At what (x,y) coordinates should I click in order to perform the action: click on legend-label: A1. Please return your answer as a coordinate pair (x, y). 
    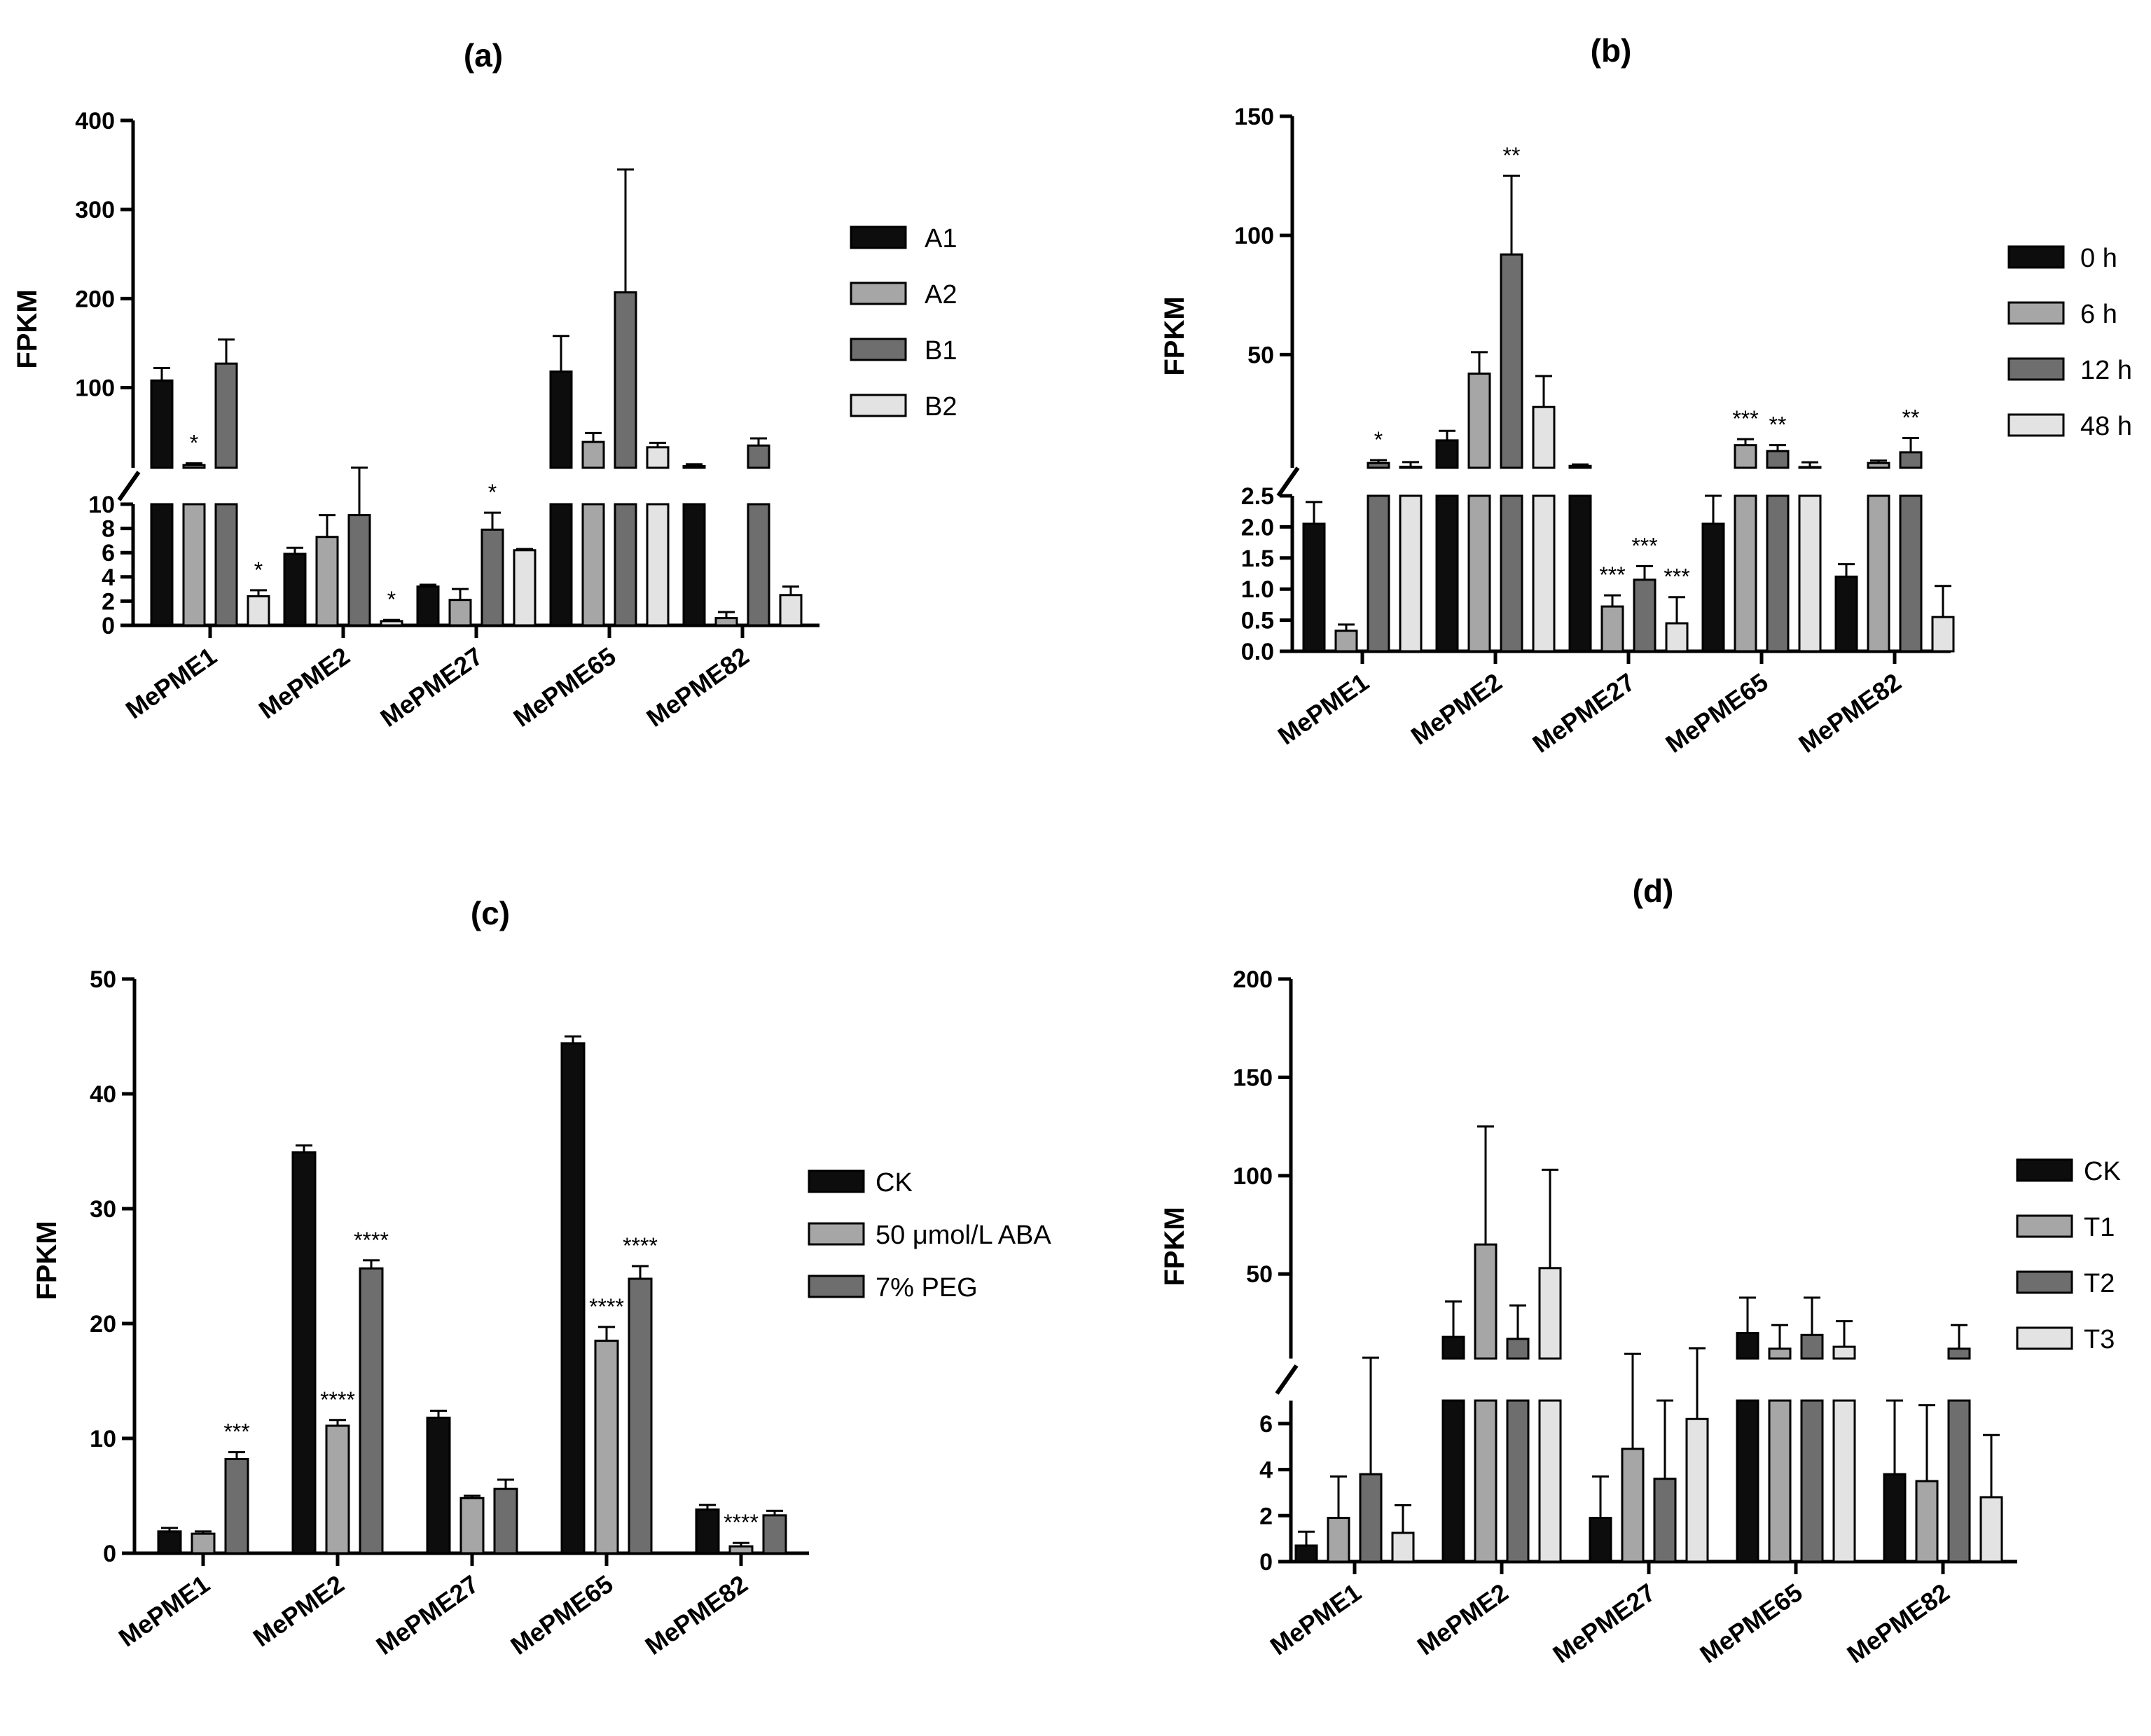
    Looking at the image, I should click on (941, 239).